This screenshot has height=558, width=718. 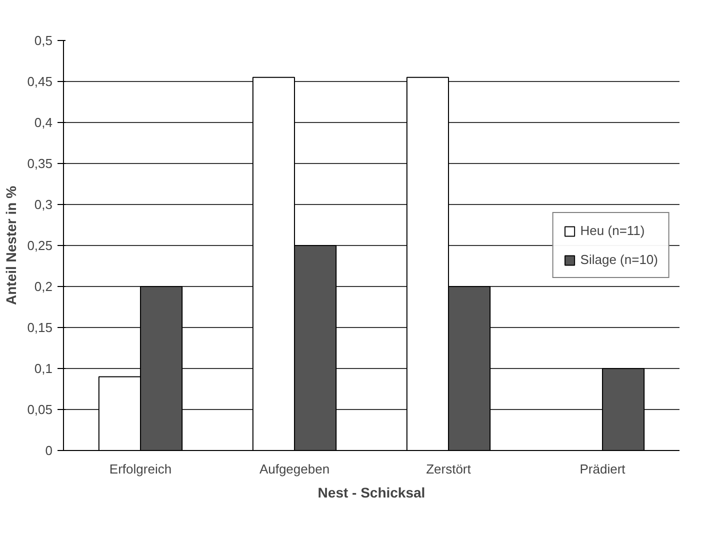 I want to click on y-tick-label: 0,35, so click(x=40, y=163).